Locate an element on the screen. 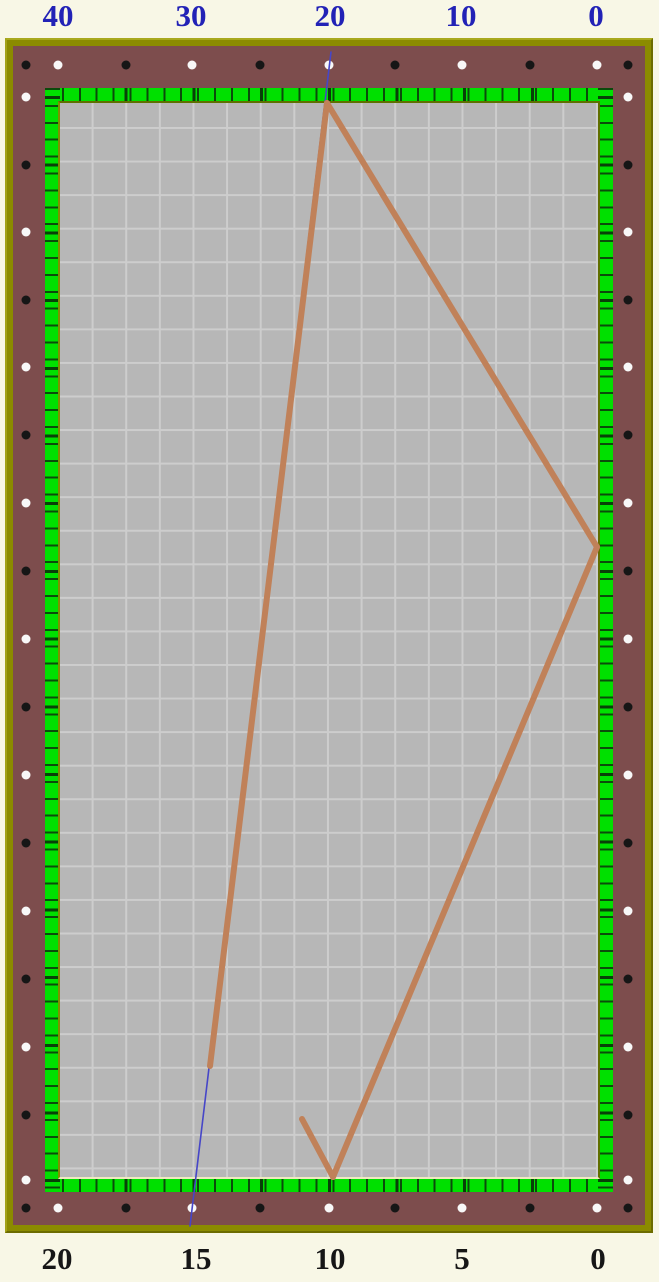 This screenshot has width=659, height=1282. top-scale-label: 20 is located at coordinates (330, 16).